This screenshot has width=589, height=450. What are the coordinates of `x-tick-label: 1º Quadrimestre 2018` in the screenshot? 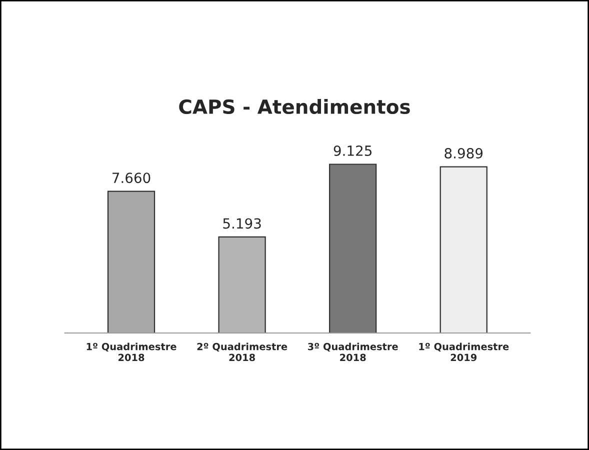 It's located at (131, 352).